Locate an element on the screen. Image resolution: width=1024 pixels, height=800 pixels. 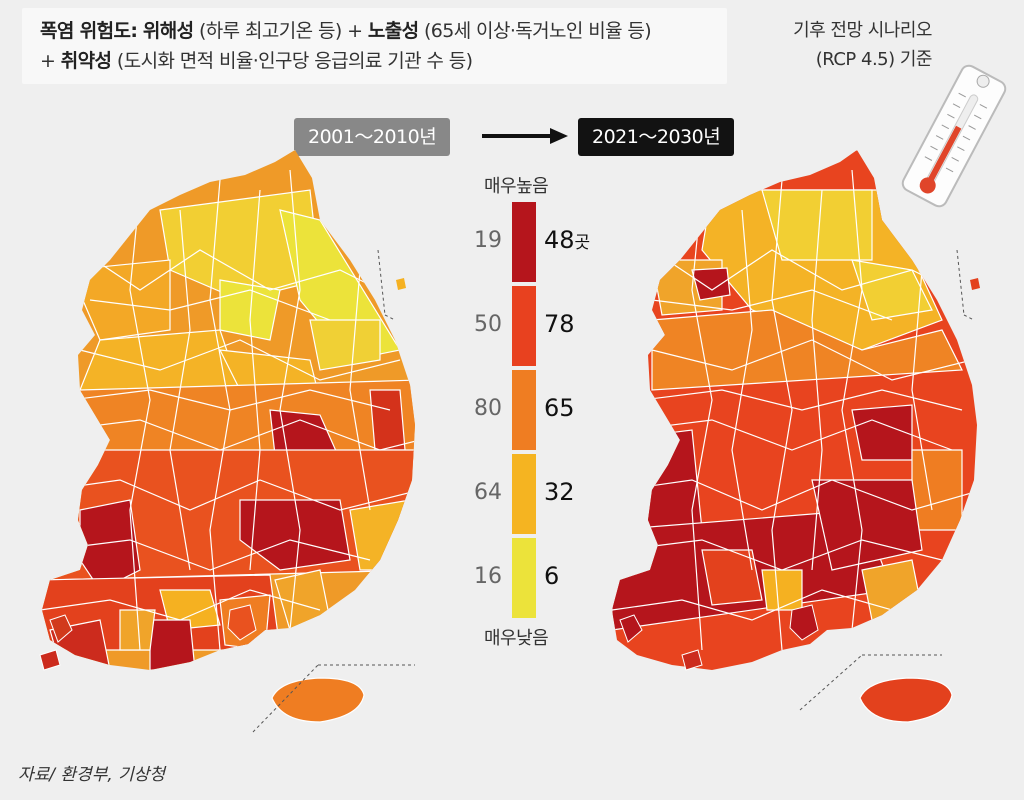
header-hazard: 위해성 is located at coordinates (168, 31).